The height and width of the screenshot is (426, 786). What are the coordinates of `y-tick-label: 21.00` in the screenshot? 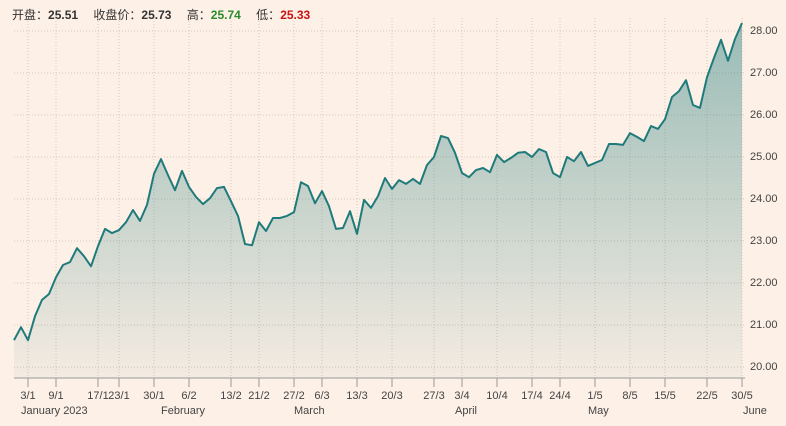 It's located at (764, 325).